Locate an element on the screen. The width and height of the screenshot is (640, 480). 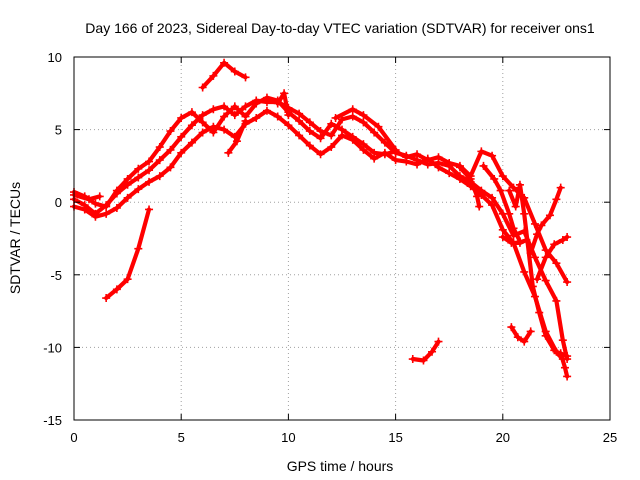
x-tick-label: 20 is located at coordinates (503, 437).